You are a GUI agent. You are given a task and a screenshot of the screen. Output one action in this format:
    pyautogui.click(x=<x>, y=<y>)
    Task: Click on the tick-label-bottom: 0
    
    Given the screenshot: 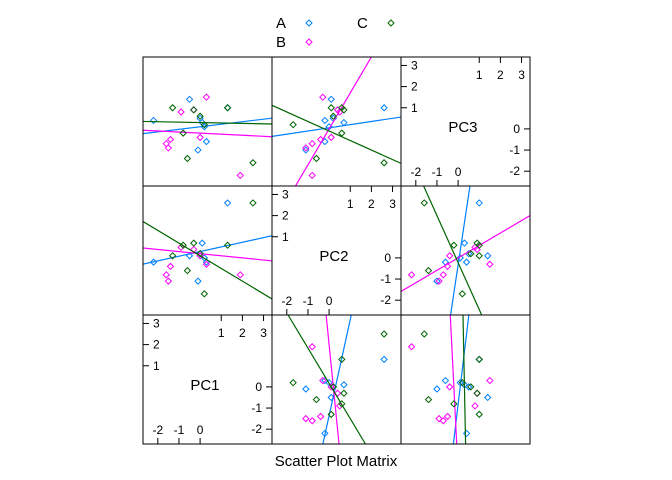 What is the action you would take?
    pyautogui.click(x=329, y=301)
    